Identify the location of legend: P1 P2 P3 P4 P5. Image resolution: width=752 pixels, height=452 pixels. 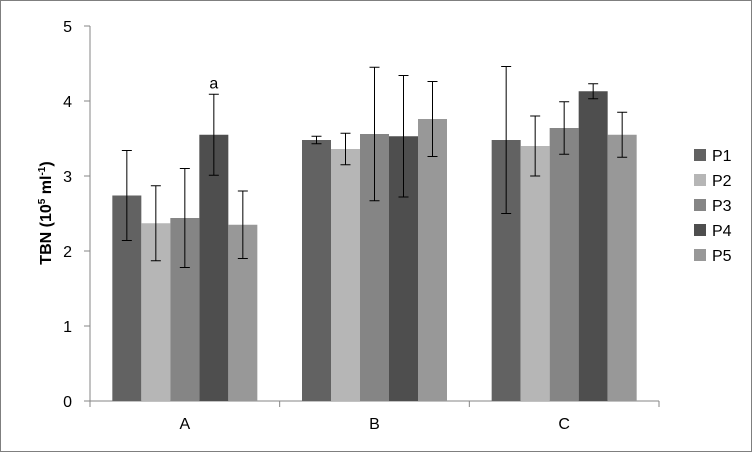
(713, 206).